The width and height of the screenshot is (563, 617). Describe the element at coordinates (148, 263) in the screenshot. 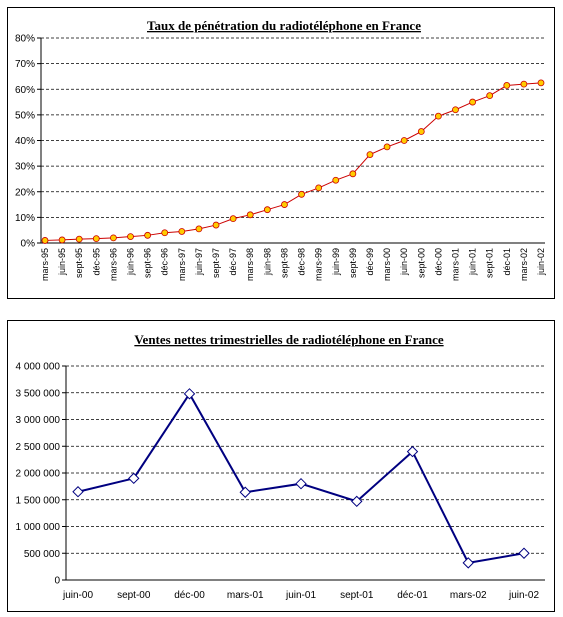

I see `x-tick-label: sept-96` at that location.